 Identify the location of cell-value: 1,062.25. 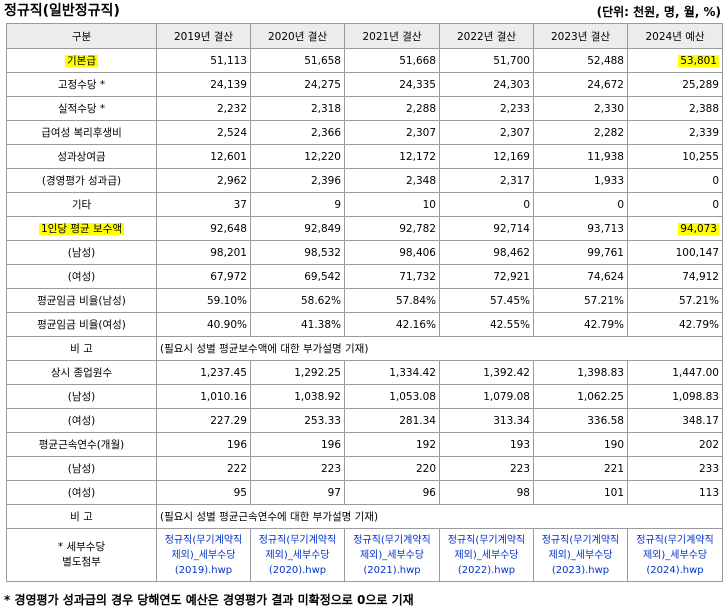
(600, 396).